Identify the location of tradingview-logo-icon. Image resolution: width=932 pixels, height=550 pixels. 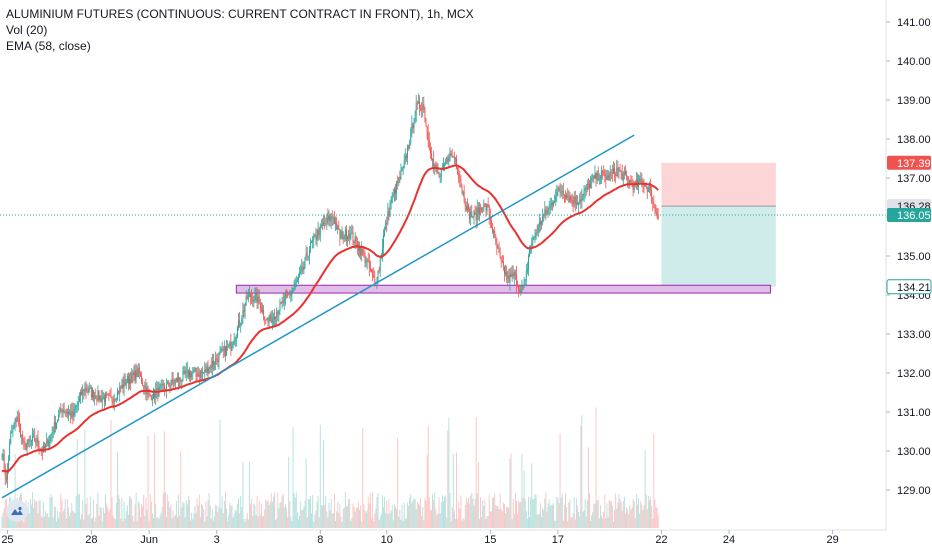
(17, 511).